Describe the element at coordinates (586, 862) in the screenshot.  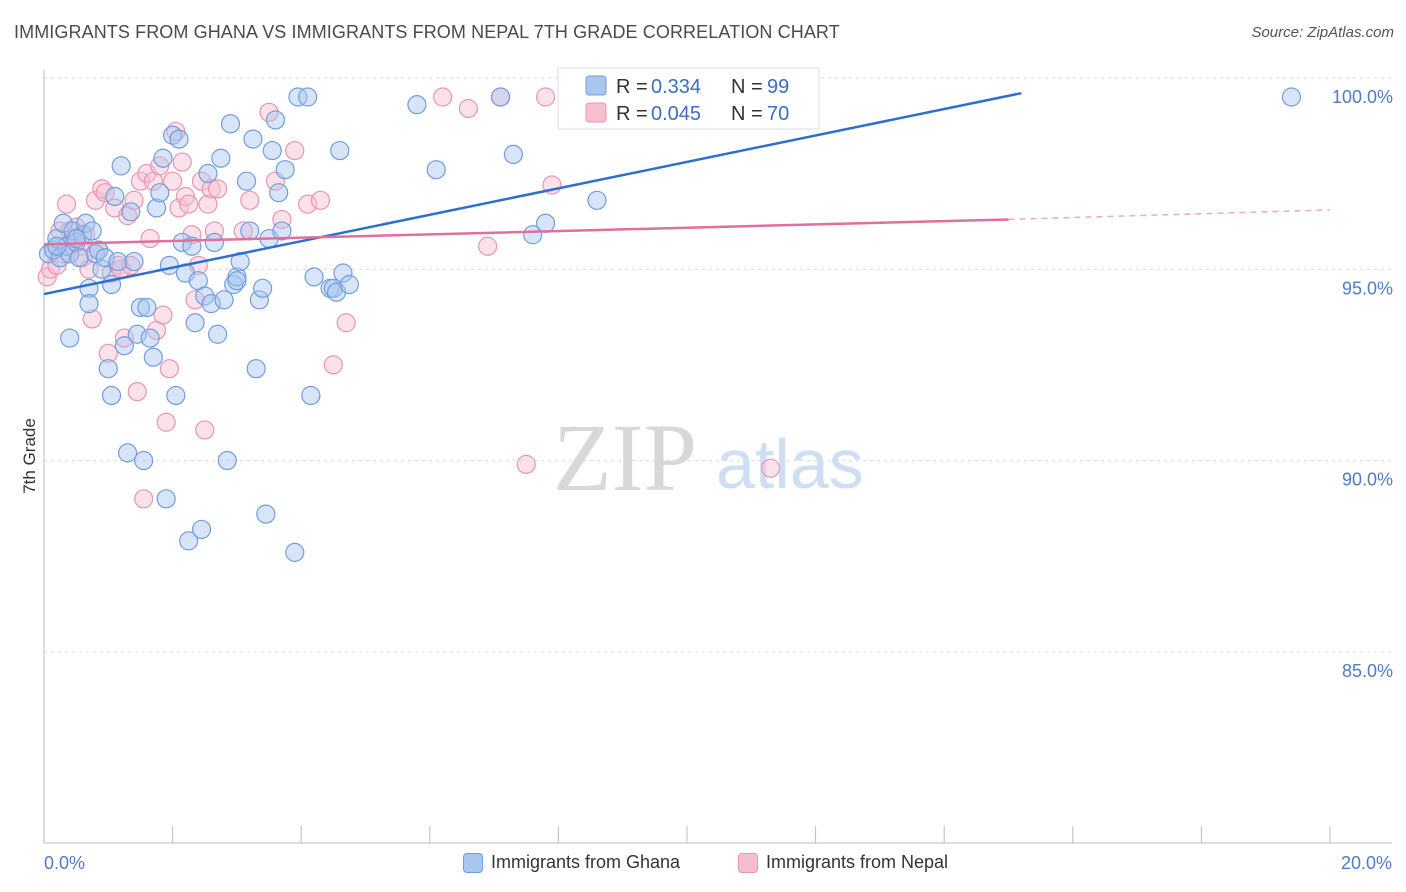
I see `legend-label-ghana: Immigrants from Ghana` at that location.